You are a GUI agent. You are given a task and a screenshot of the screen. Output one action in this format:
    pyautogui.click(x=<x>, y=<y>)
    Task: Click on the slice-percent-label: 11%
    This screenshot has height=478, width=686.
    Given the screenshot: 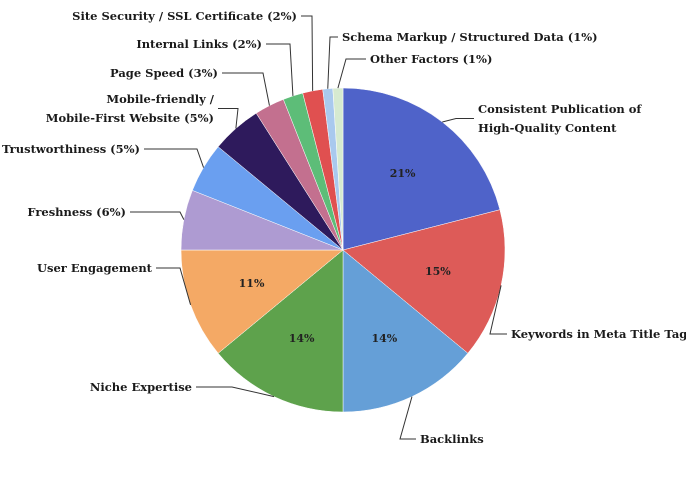 What is the action you would take?
    pyautogui.click(x=252, y=283)
    